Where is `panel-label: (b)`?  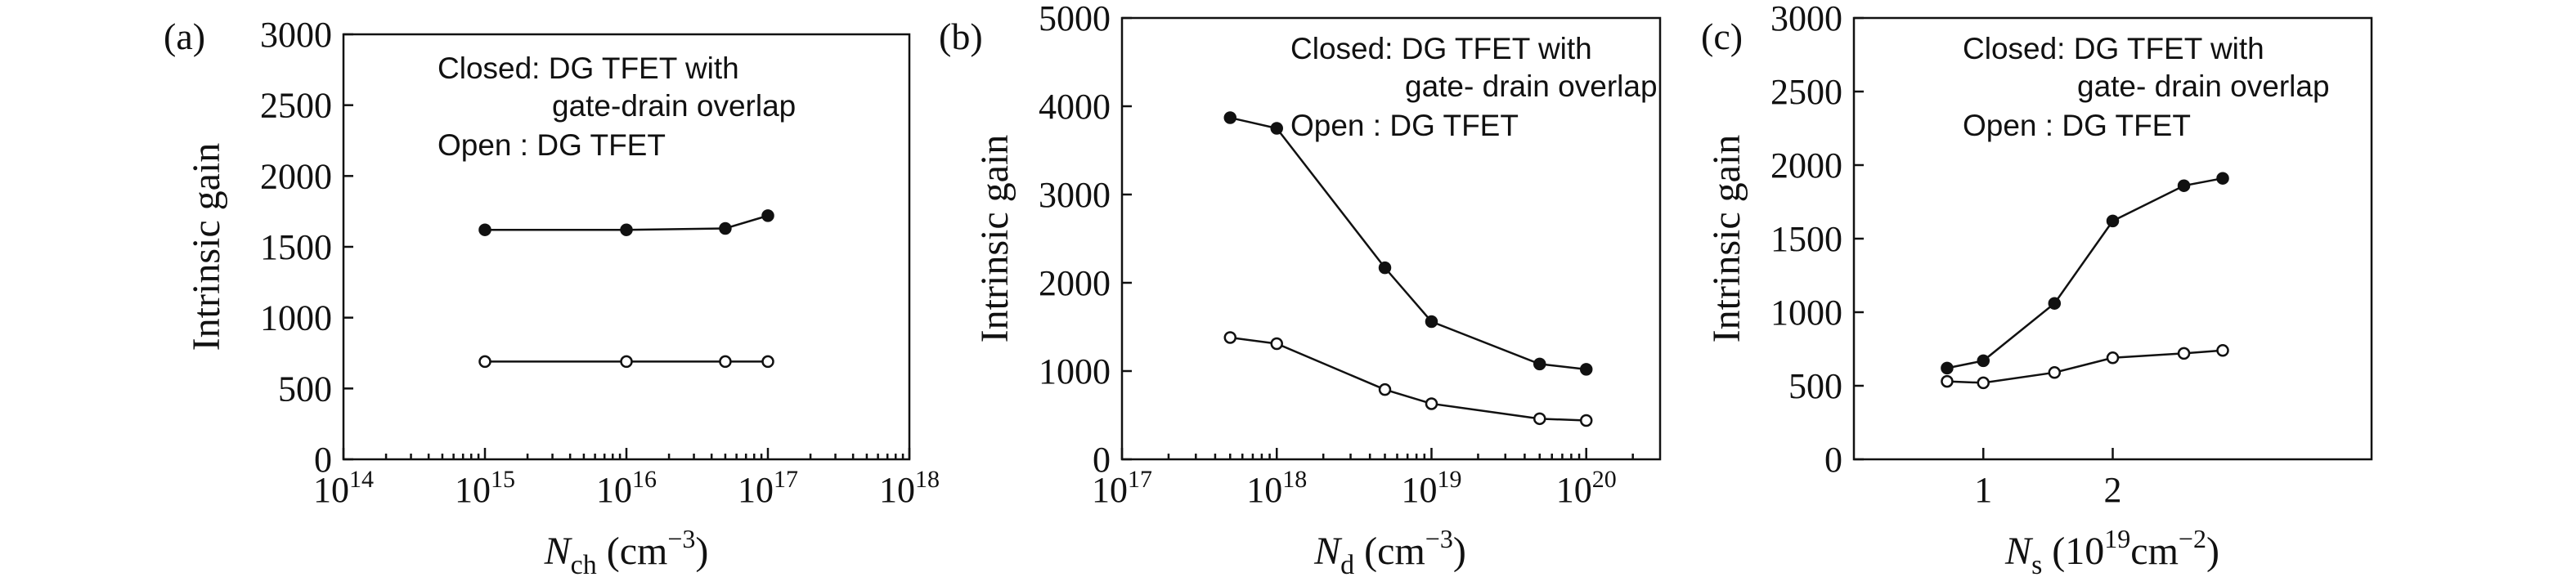
panel-label: (b) is located at coordinates (961, 37).